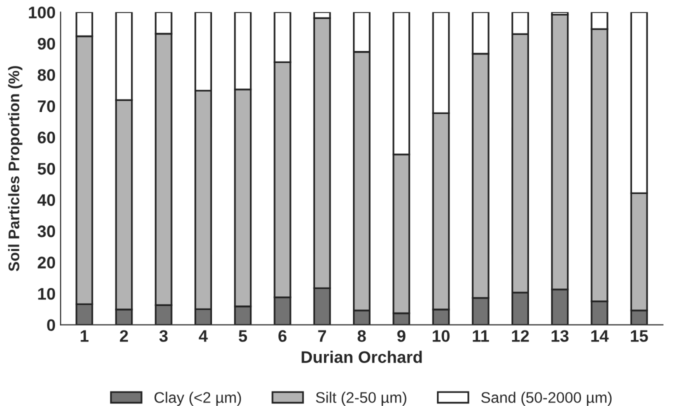 Image resolution: width=673 pixels, height=406 pixels. I want to click on x-tick-label: 6, so click(282, 336).